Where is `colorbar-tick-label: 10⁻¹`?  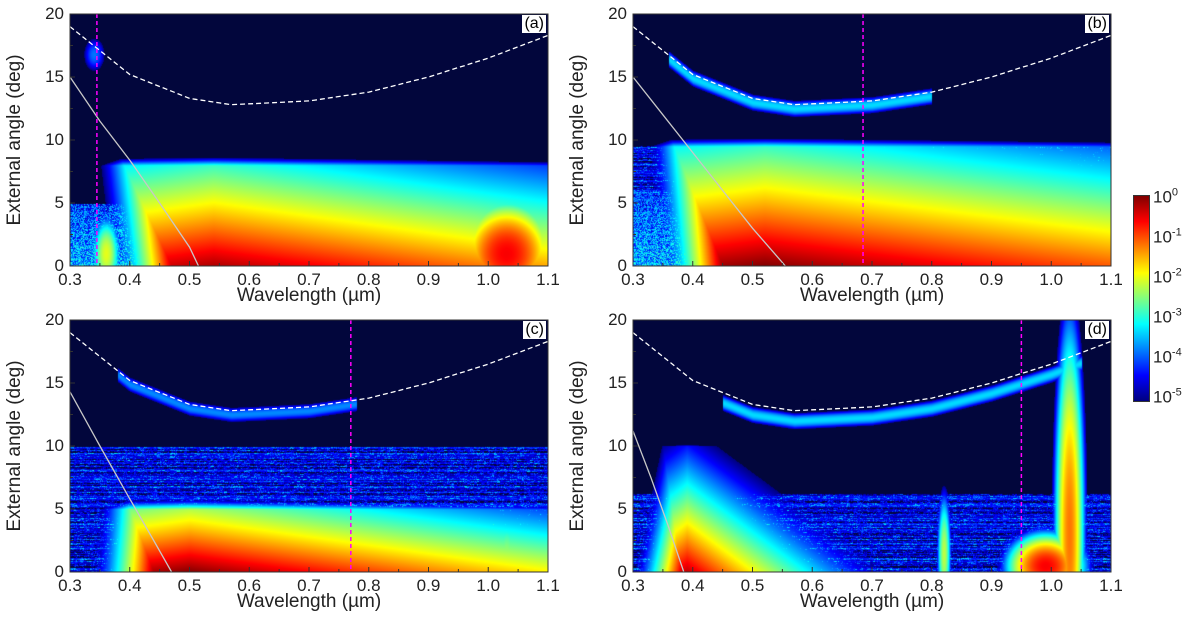
colorbar-tick-label: 10⁻¹ is located at coordinates (1167, 237).